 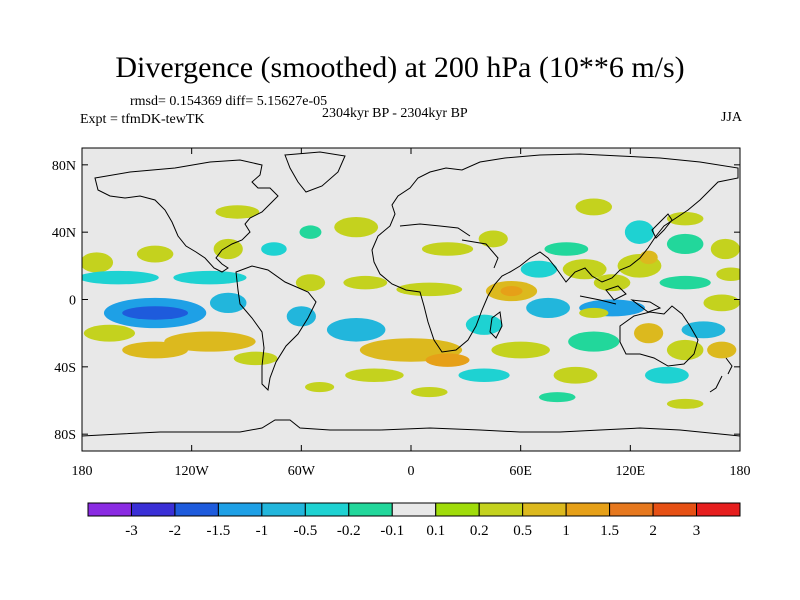 What do you see at coordinates (740, 471) in the screenshot?
I see `x-tick-label: 180` at bounding box center [740, 471].